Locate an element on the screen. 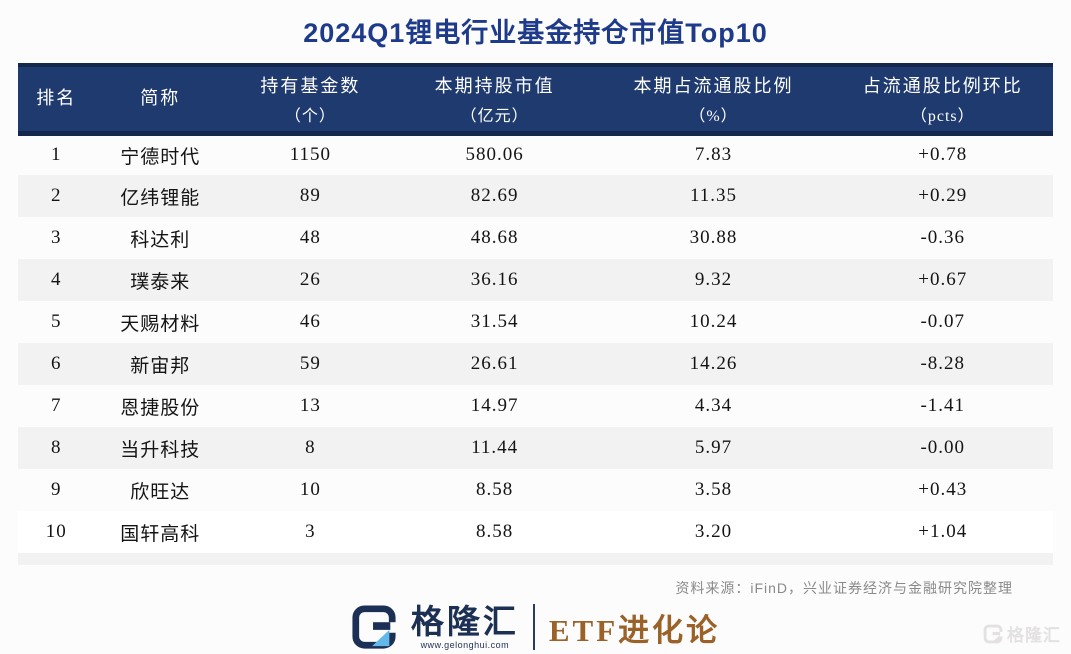 The height and width of the screenshot is (654, 1071). cell-ratio-change: +0.67 is located at coordinates (943, 279).